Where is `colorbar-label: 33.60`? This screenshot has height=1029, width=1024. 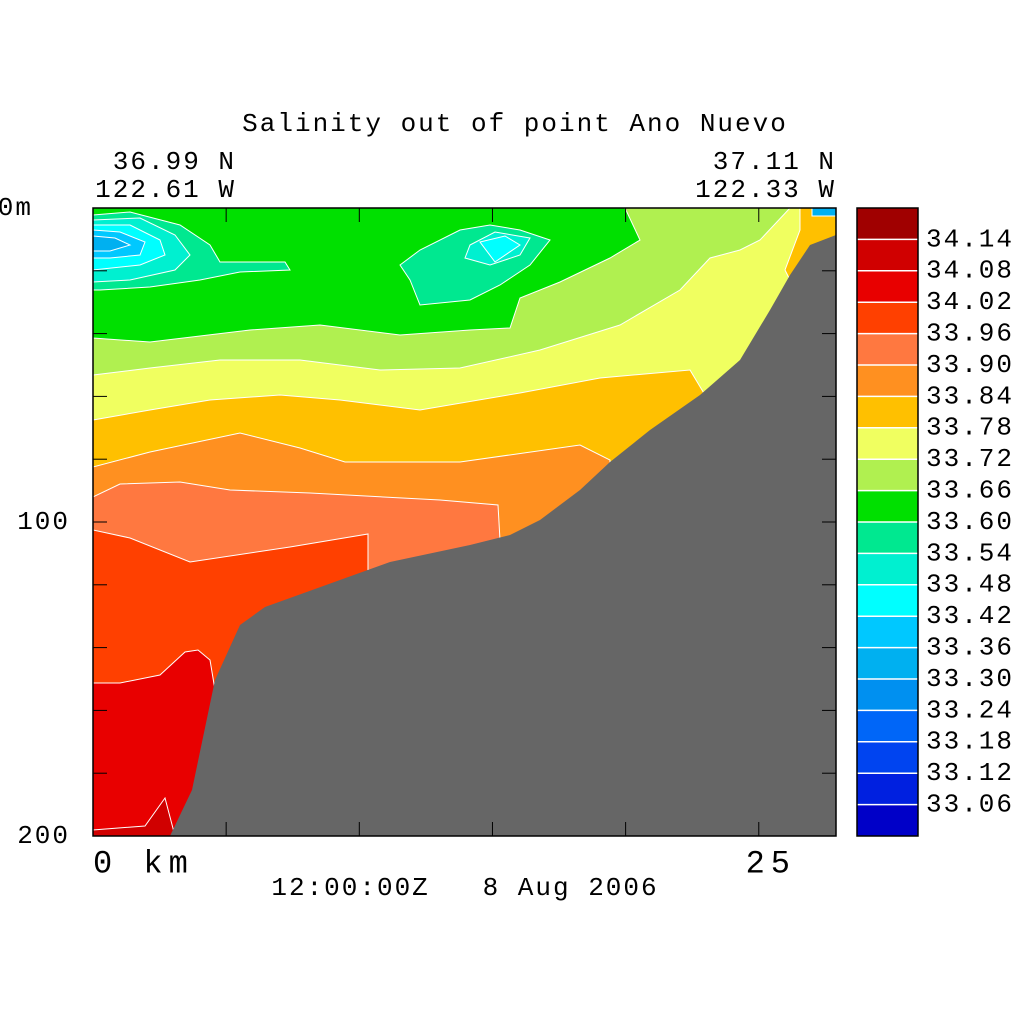
colorbar-label: 33.60 is located at coordinates (970, 522).